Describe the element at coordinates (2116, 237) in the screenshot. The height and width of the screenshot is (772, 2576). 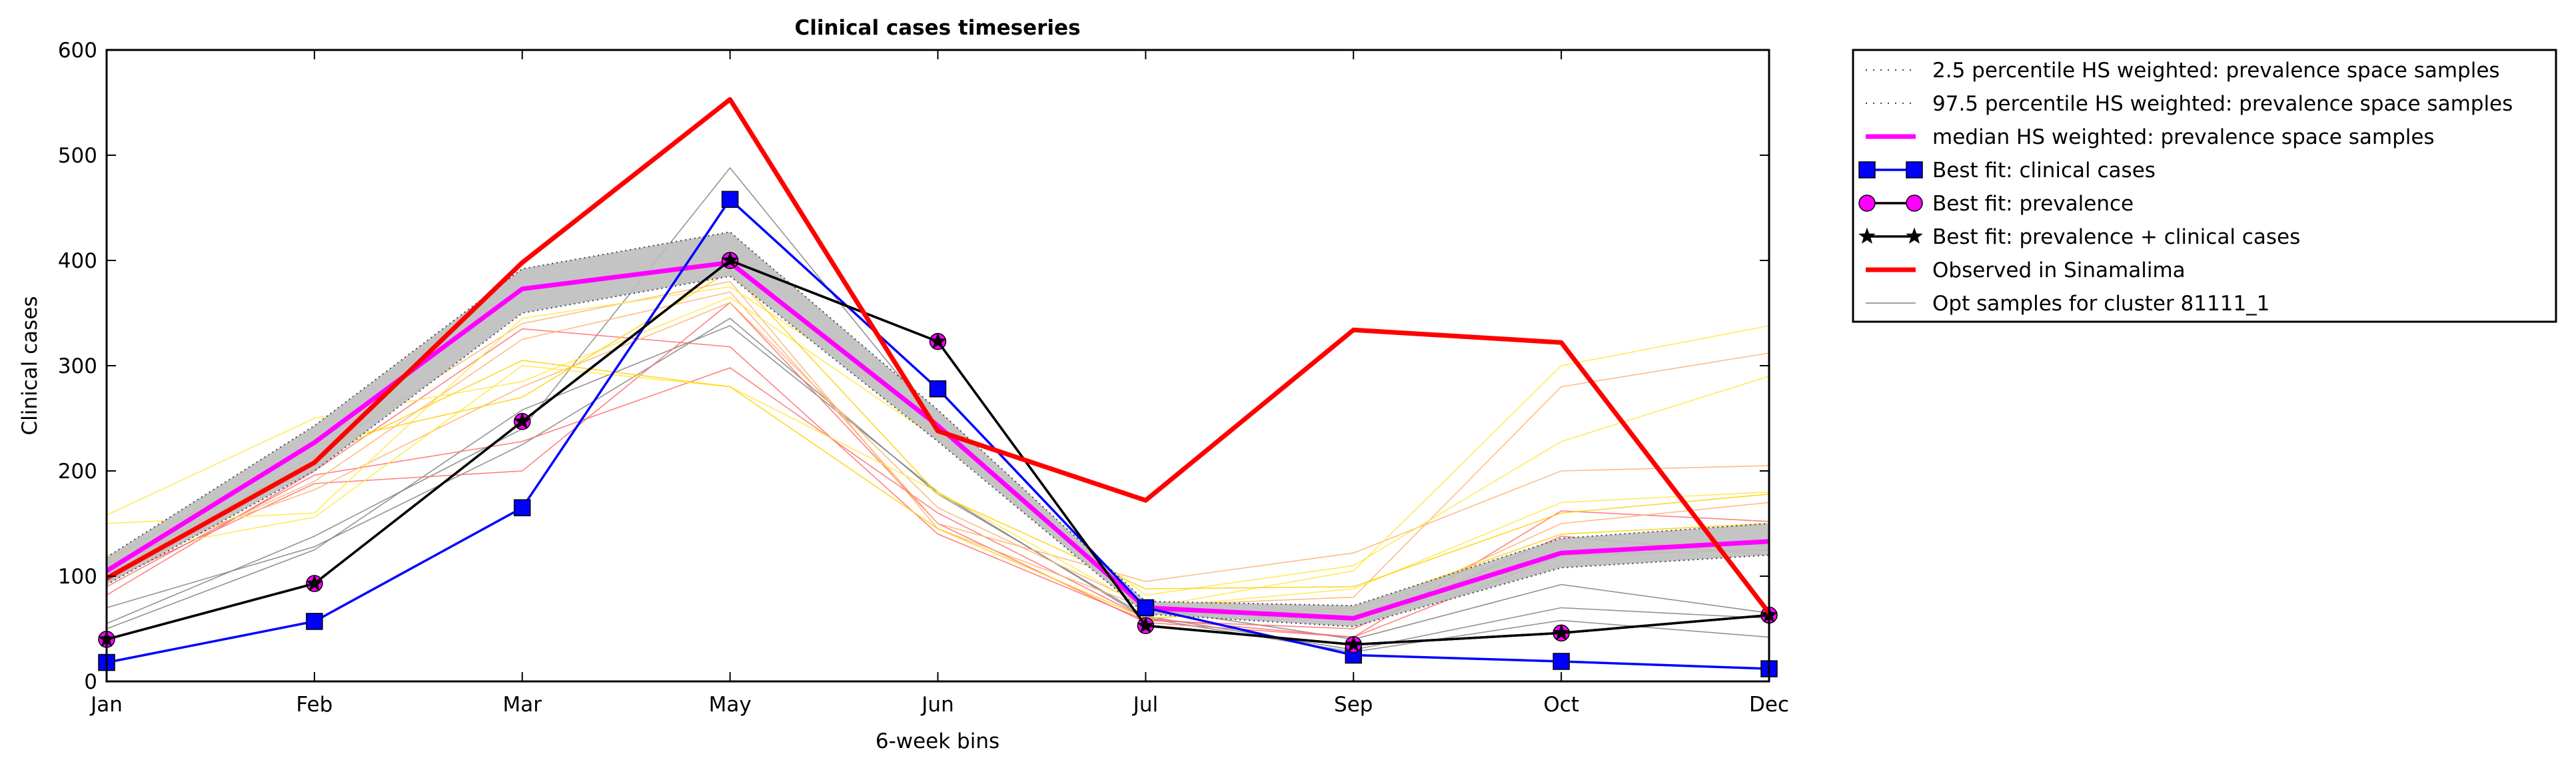
I see `legend-label-6: Best fit: prevalence + clinical cases` at that location.